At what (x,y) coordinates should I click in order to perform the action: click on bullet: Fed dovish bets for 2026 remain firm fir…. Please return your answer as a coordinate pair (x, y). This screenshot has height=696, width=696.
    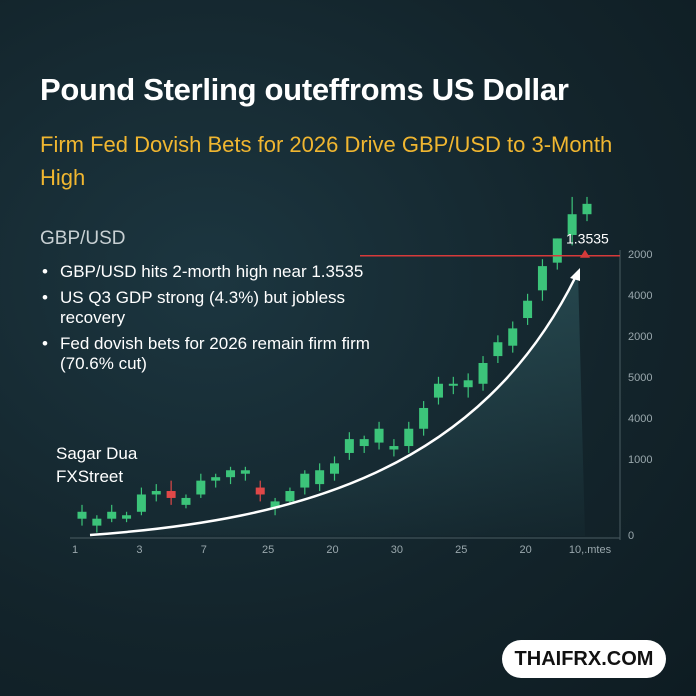
    Looking at the image, I should click on (210, 354).